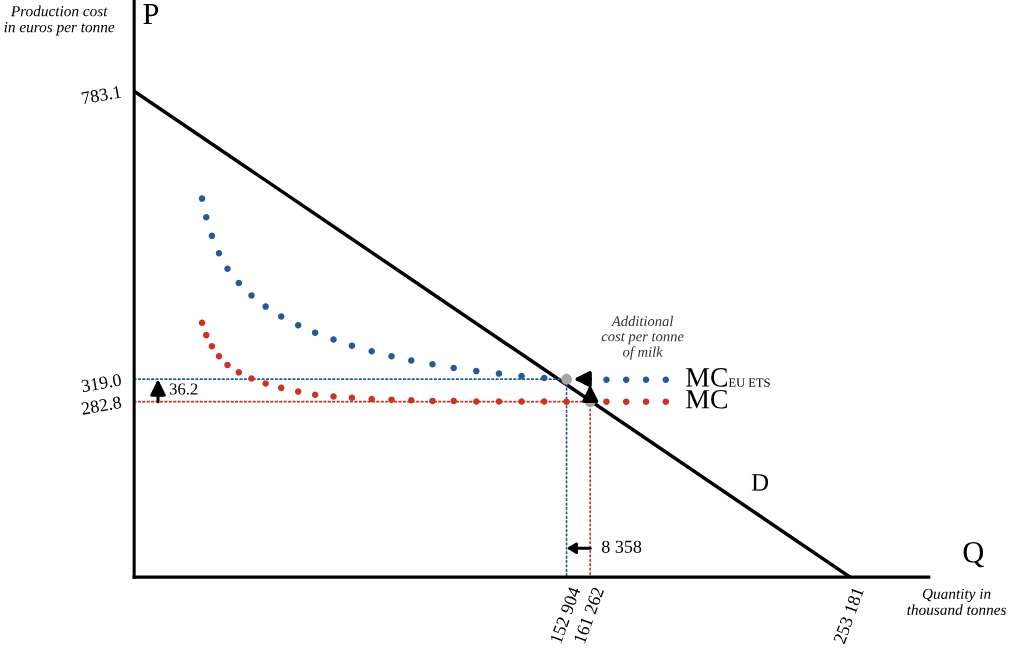  Describe the element at coordinates (973, 555) in the screenshot. I see `x-axis-title: Q` at that location.